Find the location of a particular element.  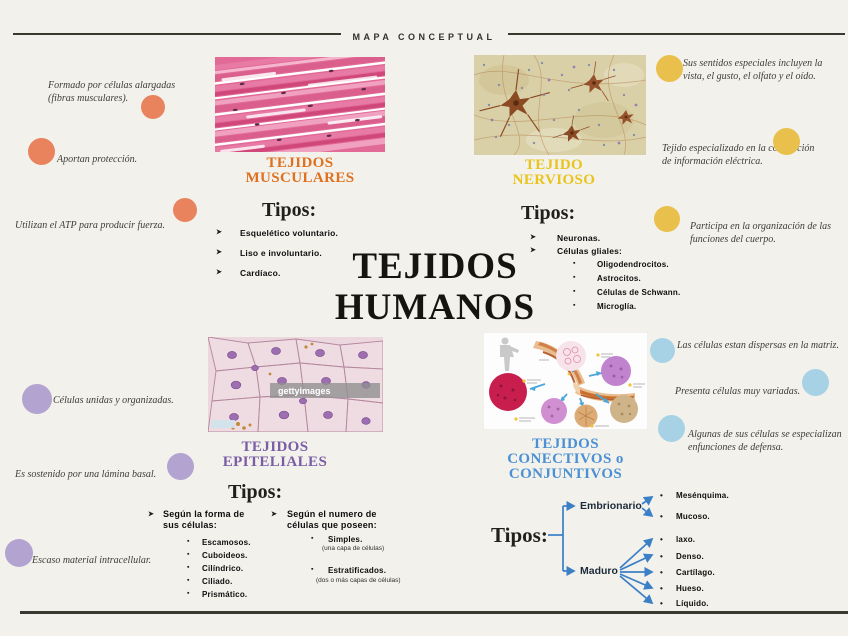

conectivos-title-line1: TEJIDOS is located at coordinates (565, 444).